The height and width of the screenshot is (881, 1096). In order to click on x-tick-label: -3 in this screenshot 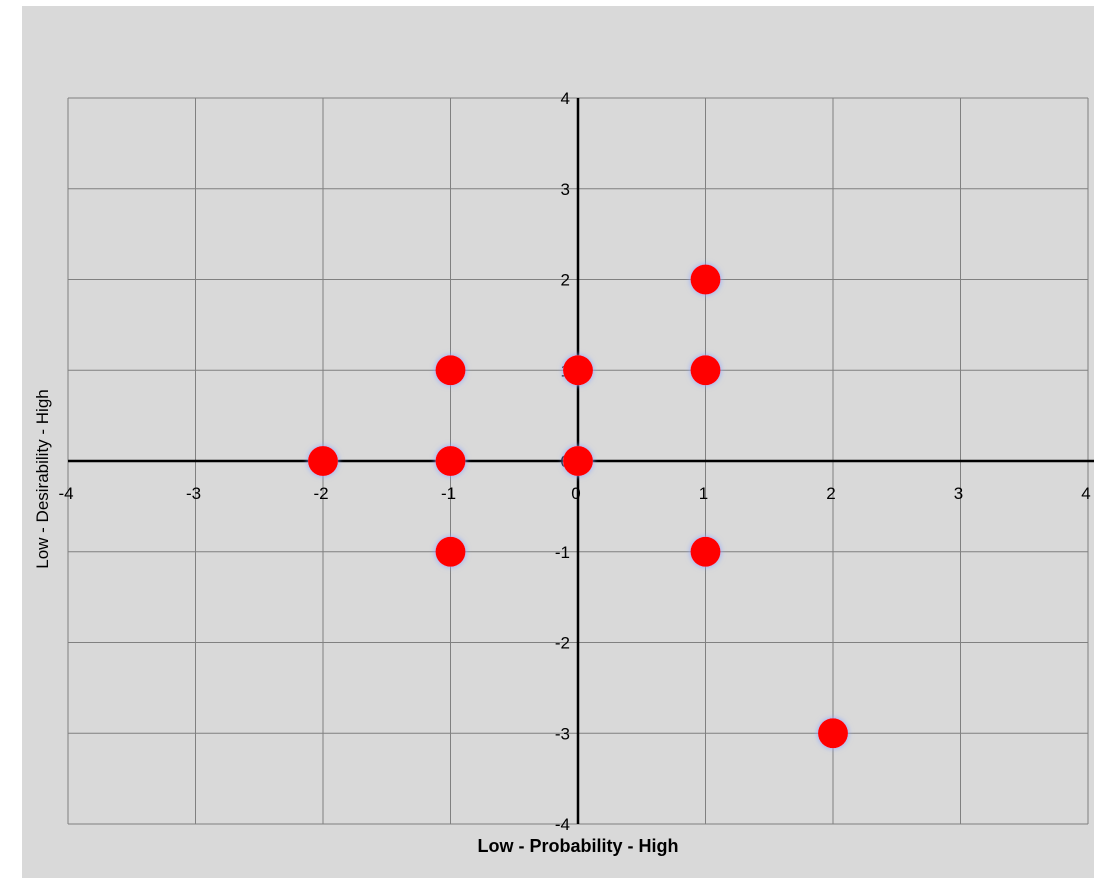, I will do `click(193, 493)`.